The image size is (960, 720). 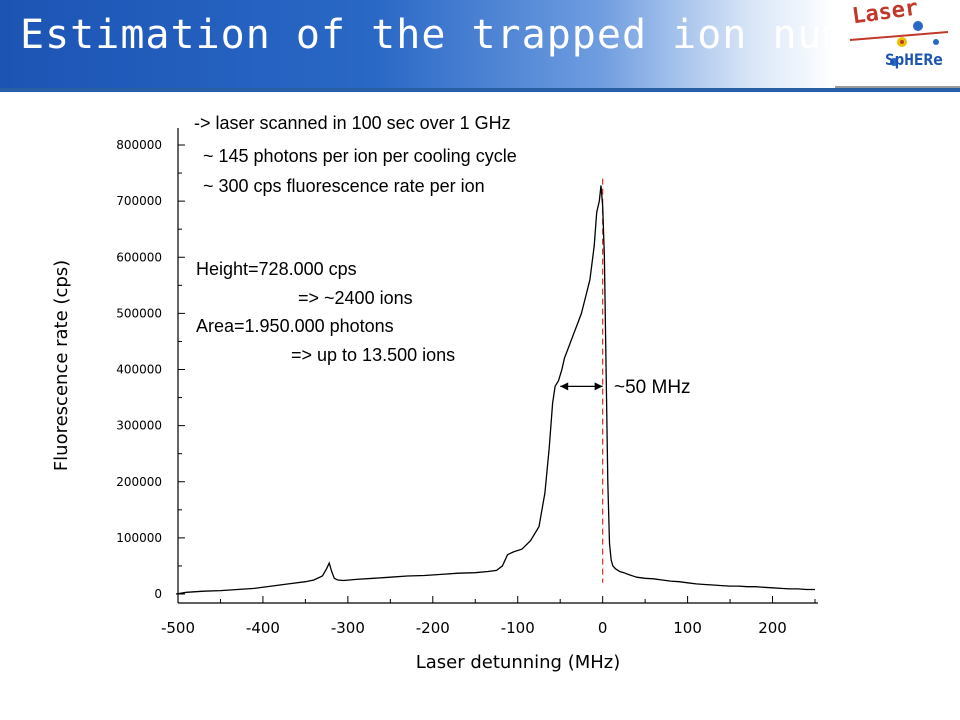 What do you see at coordinates (687, 628) in the screenshot?
I see `x-tick-label: 100` at bounding box center [687, 628].